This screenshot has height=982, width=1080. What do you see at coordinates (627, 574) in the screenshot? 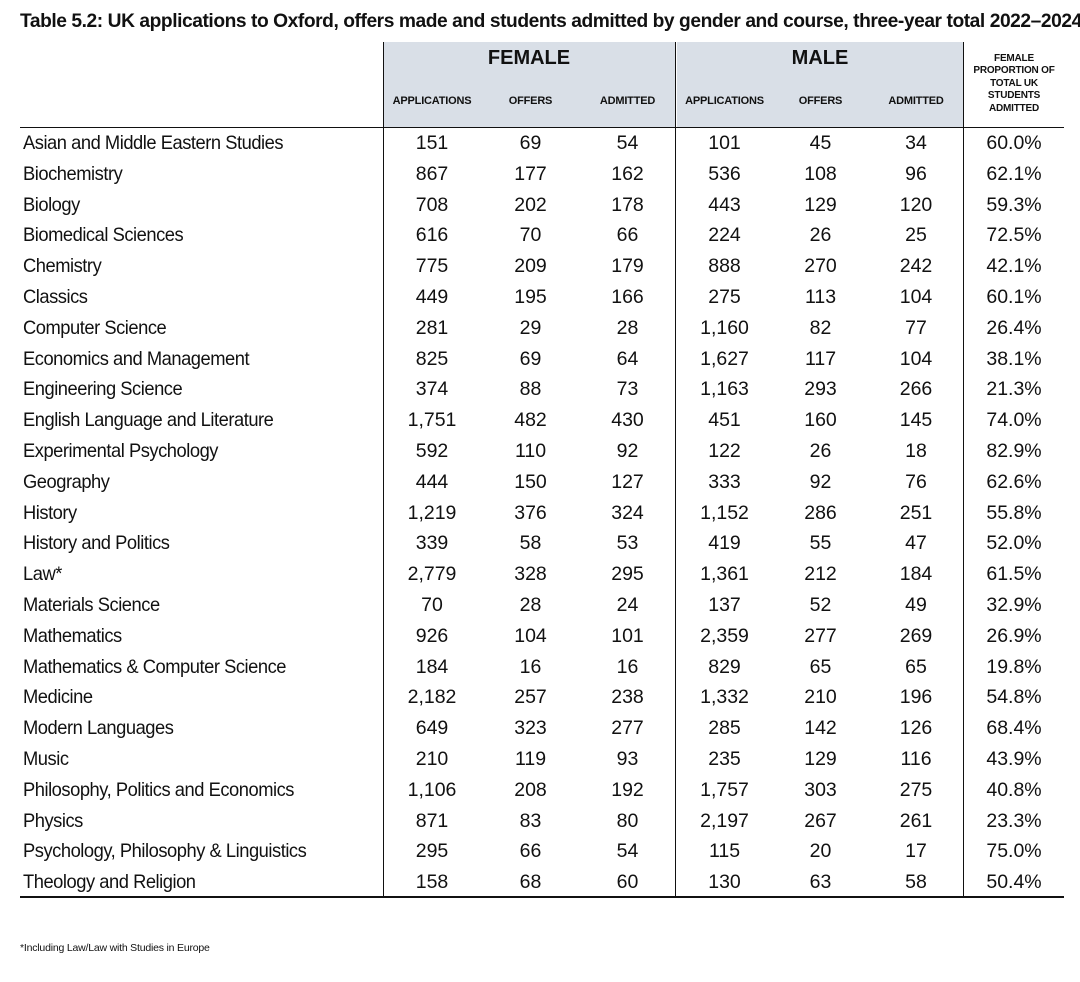
I see `female-admitted-cell: 295` at bounding box center [627, 574].